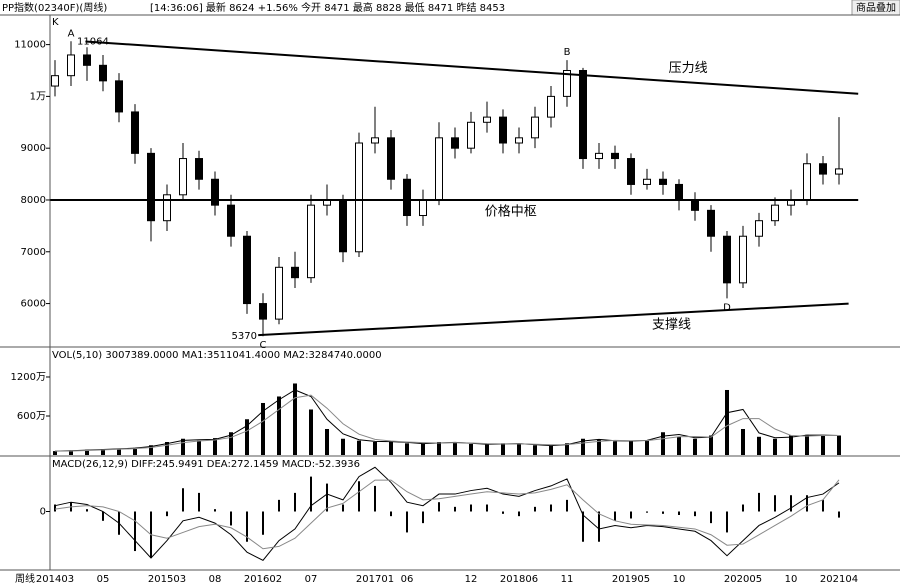  Describe the element at coordinates (43, 512) in the screenshot. I see `y-tick-label: 0` at that location.